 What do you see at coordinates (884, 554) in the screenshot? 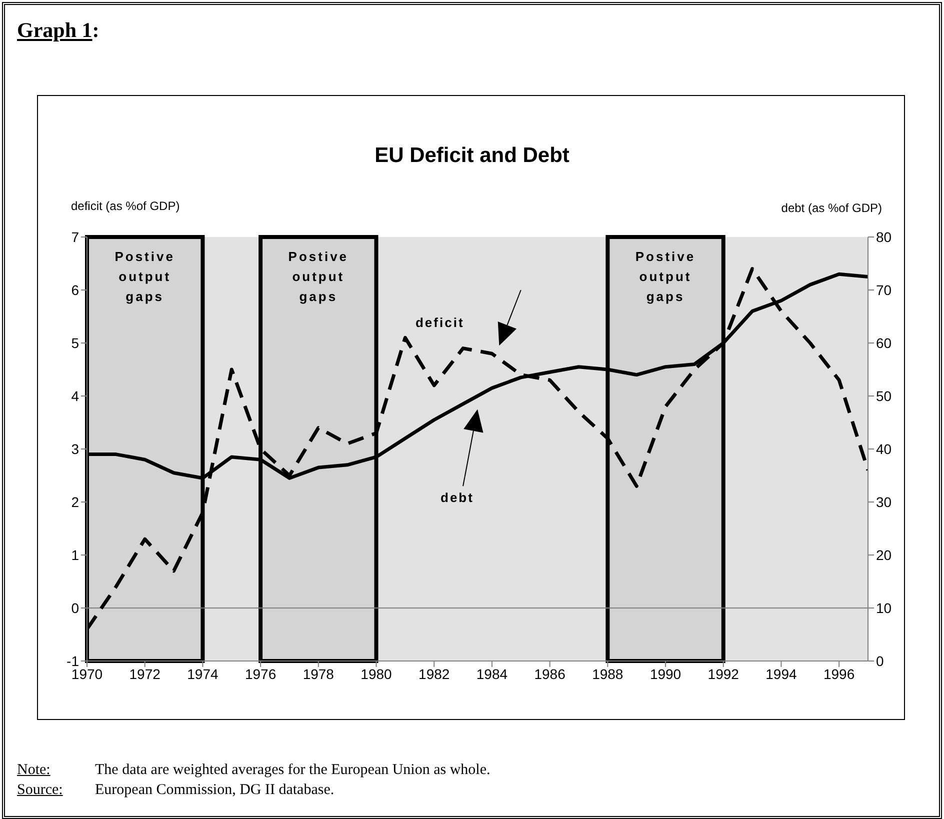
I see `y2-tick-label: 20` at bounding box center [884, 554].